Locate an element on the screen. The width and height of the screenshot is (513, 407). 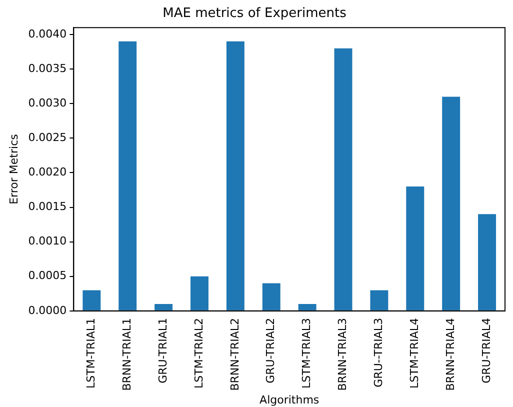
y-tick-label: 0.0000 is located at coordinates (47, 310).